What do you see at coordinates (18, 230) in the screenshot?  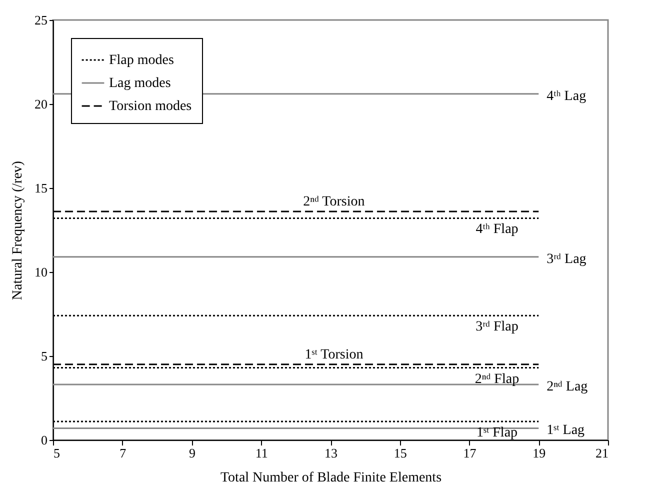 I see `y-axis-title: Natural Frequency (/rev)` at bounding box center [18, 230].